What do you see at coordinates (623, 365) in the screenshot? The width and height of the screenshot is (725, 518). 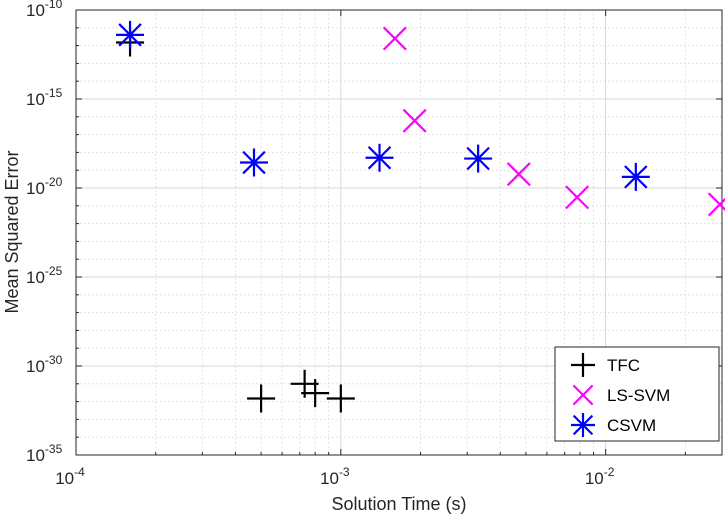 I see `legend-label-tfc: TFC` at bounding box center [623, 365].